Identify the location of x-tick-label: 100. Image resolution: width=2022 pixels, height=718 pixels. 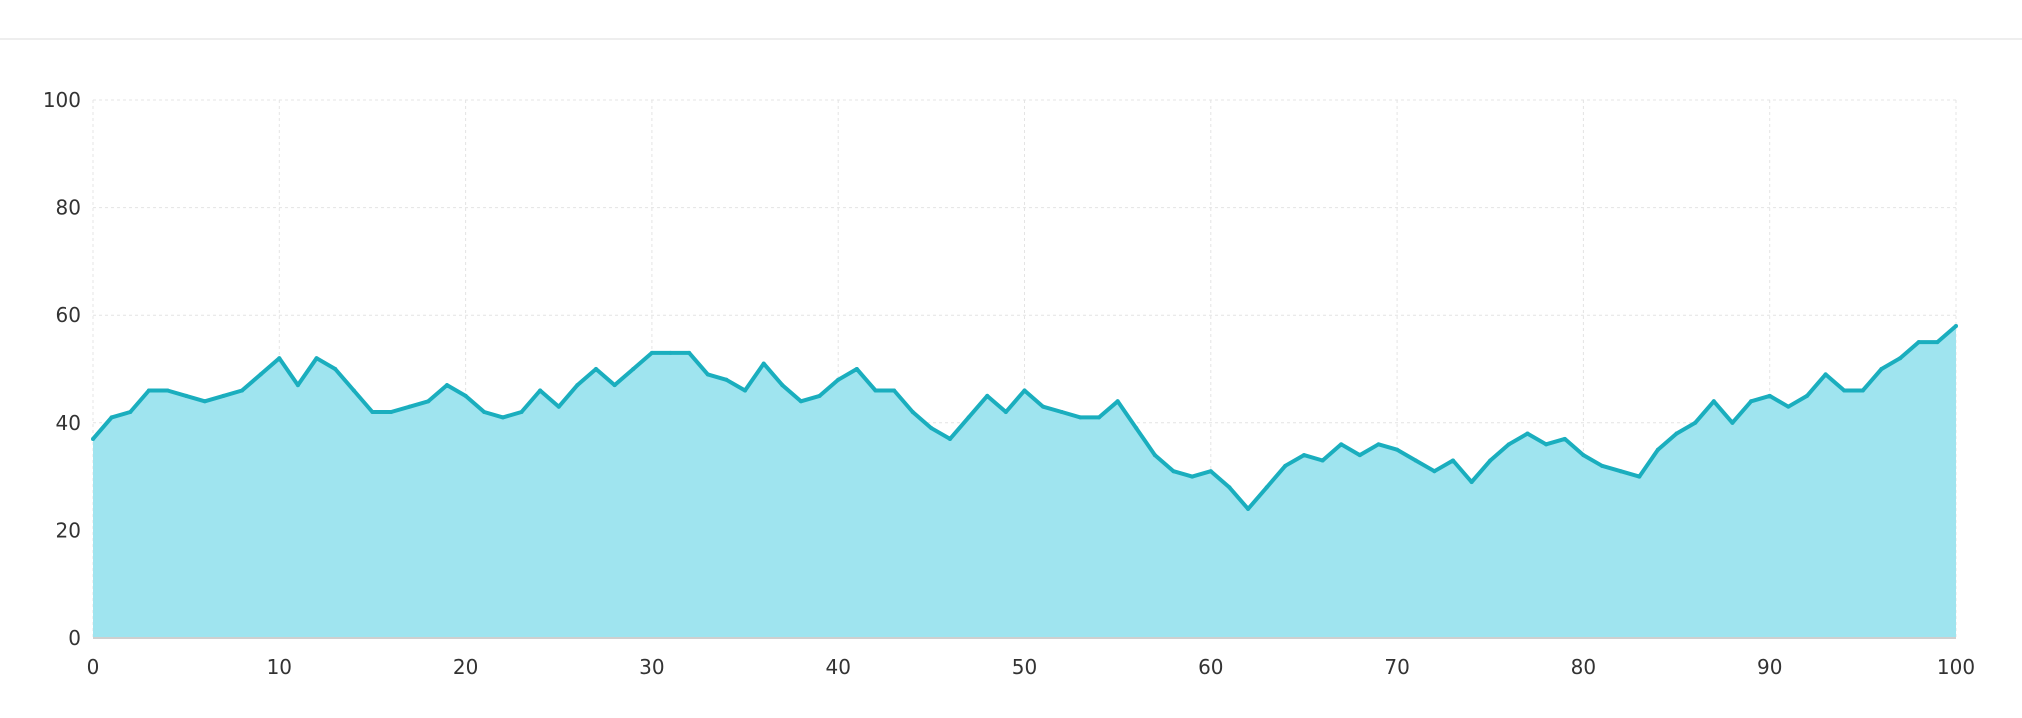
(1956, 667).